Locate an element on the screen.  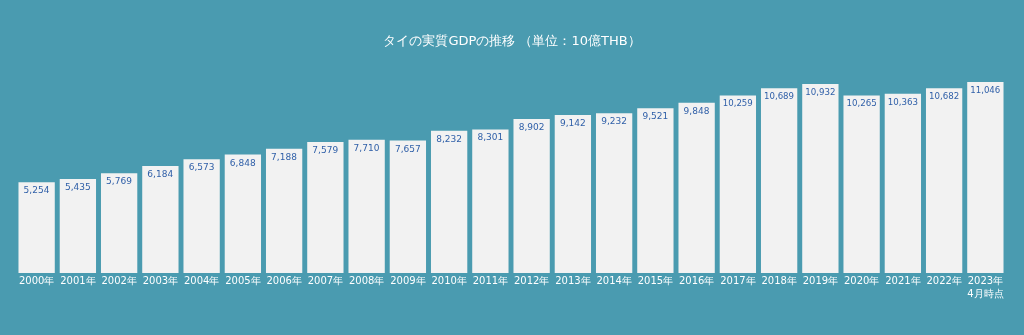
data-label: 6,848 is located at coordinates (242, 162).